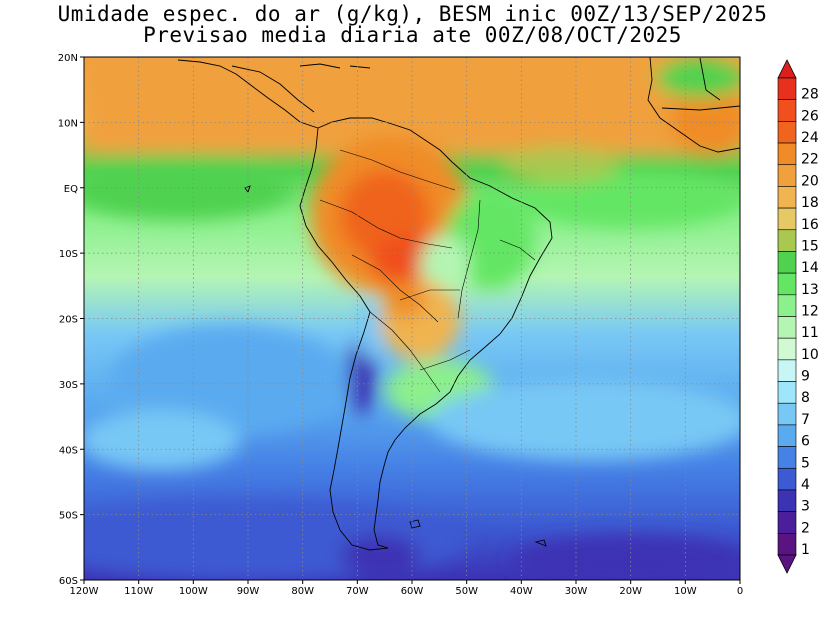  I want to click on colorbar-top-arrow, so click(787, 69).